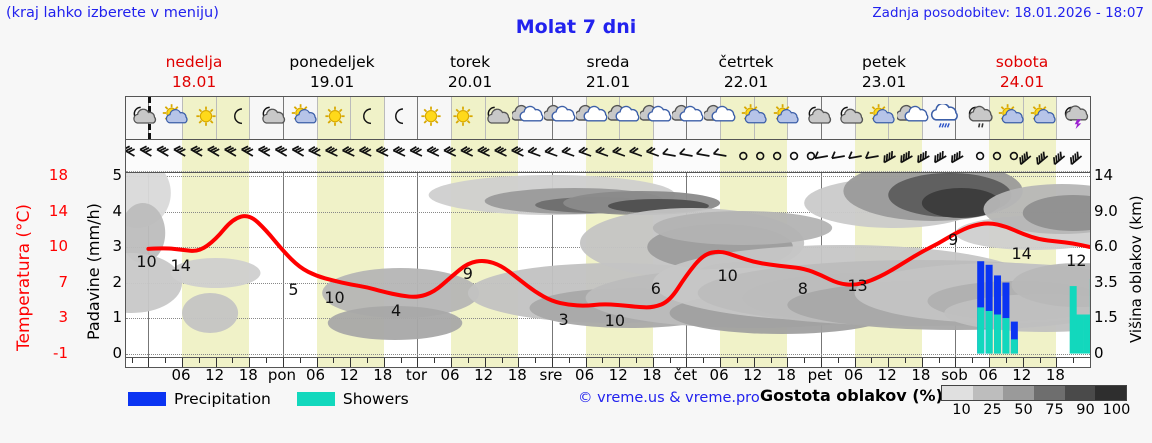 The width and height of the screenshot is (1152, 443). Describe the element at coordinates (332, 73) in the screenshot. I see `day-header-1: ponedeljek 19.01` at that location.